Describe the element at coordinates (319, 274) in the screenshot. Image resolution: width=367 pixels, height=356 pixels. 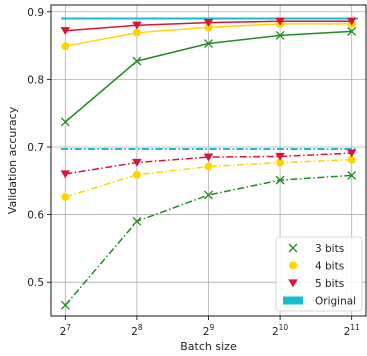
I see `legend: 3 bits 4 bits 5 bits Original` at that location.